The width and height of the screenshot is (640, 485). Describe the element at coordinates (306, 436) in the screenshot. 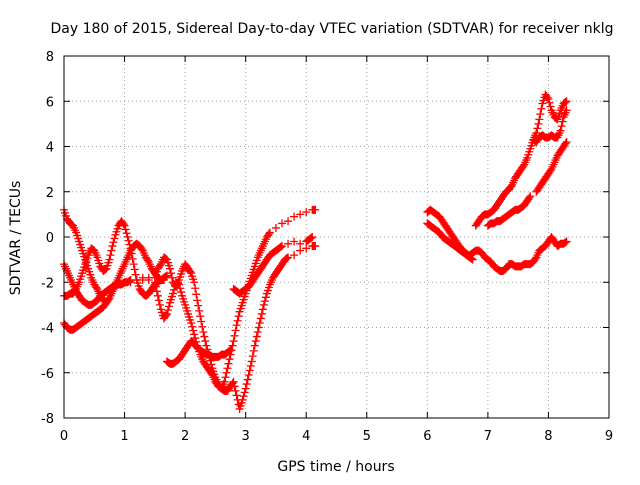

I see `x-tick-label: 4` at that location.